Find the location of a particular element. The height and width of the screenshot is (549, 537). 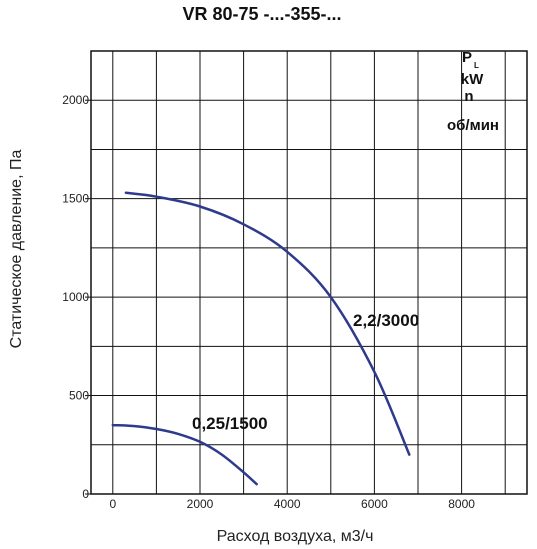

y-tick-labels: 0 500 1000 1500 2000 is located at coordinates (76, 297).